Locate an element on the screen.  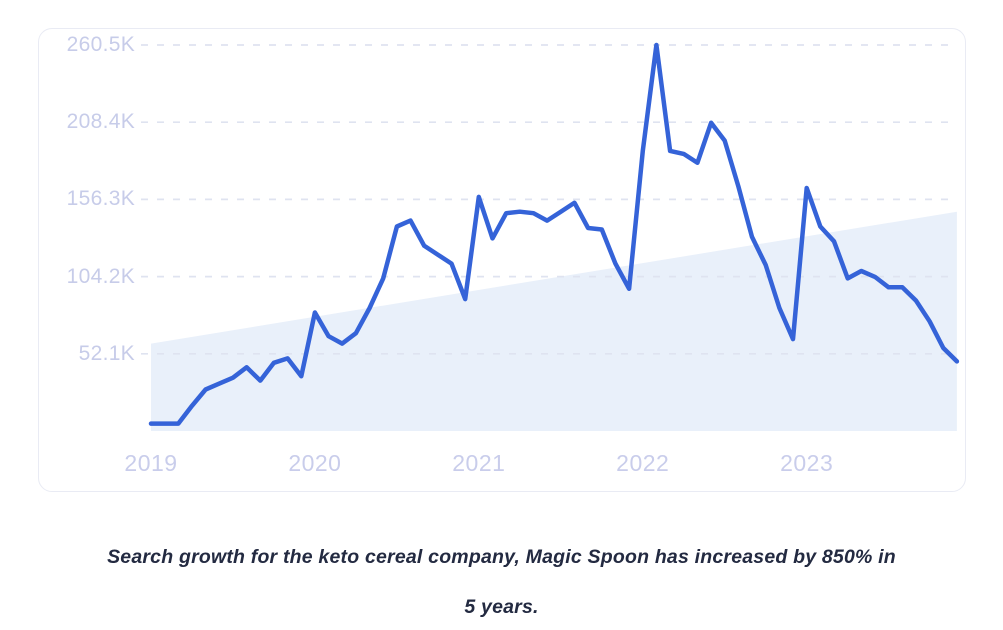
x-axis-tick-label-2021: 2021 is located at coordinates (479, 463).